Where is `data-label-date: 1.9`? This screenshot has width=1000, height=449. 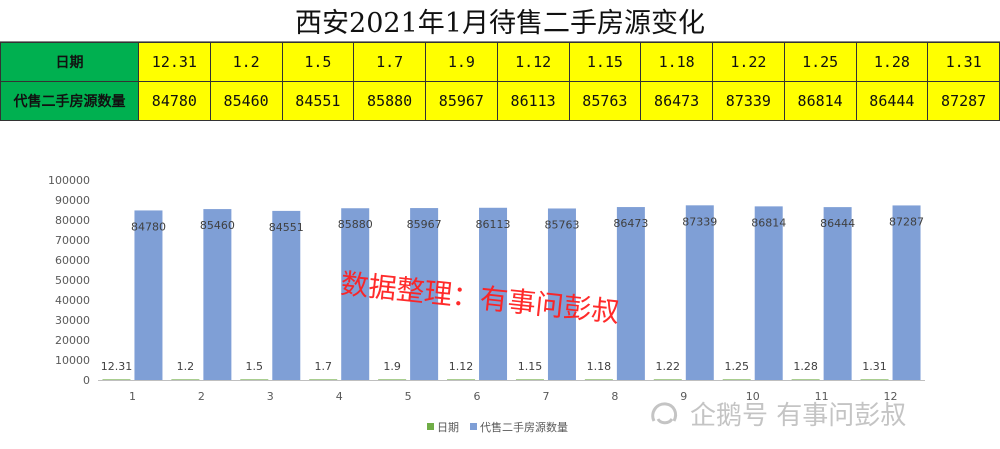
data-label-date: 1.9 is located at coordinates (392, 366).